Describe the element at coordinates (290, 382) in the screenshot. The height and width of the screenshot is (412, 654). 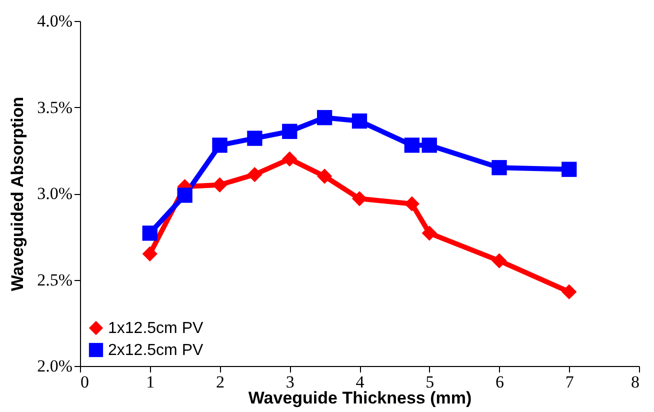
I see `x-tick-label: 3` at that location.